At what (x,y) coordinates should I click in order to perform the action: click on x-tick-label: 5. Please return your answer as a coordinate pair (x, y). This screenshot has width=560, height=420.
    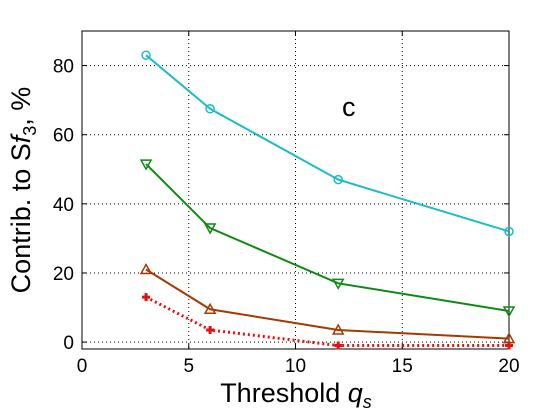
    Looking at the image, I should click on (188, 366).